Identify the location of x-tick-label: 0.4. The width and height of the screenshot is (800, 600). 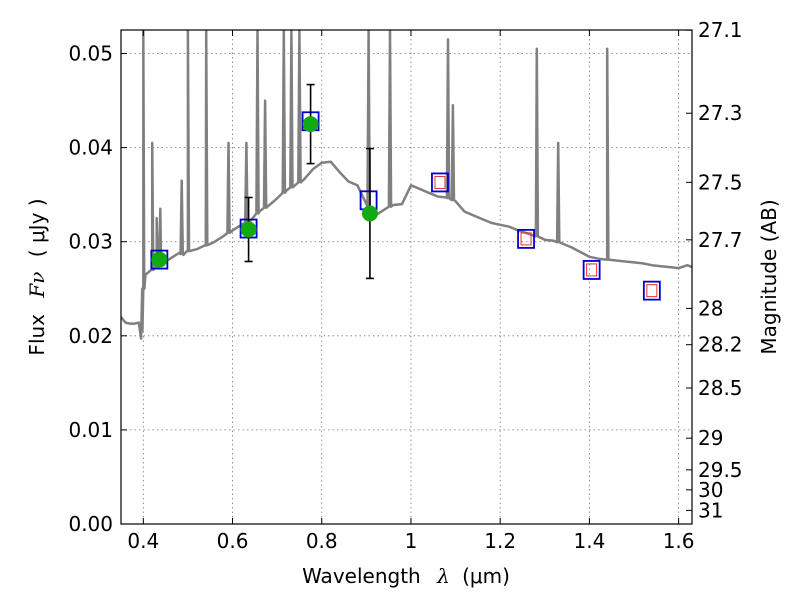
(143, 541).